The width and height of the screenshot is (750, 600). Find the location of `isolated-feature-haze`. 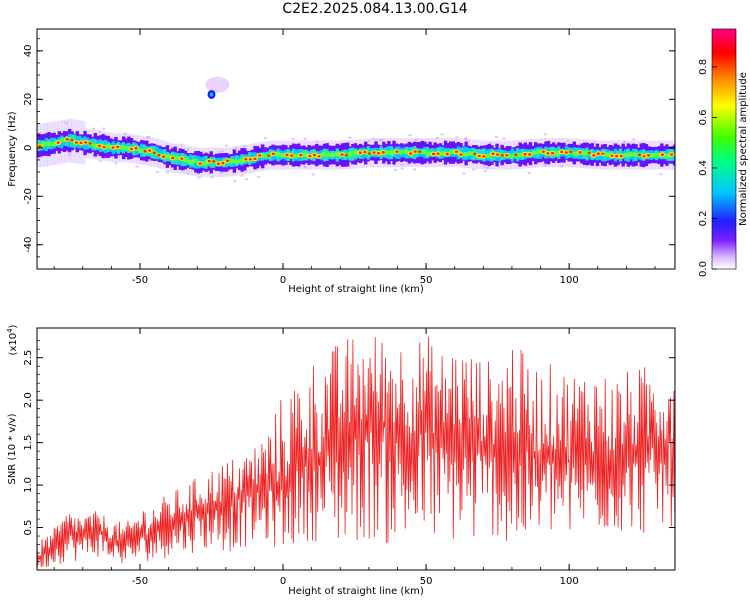

isolated-feature-haze is located at coordinates (217, 84).